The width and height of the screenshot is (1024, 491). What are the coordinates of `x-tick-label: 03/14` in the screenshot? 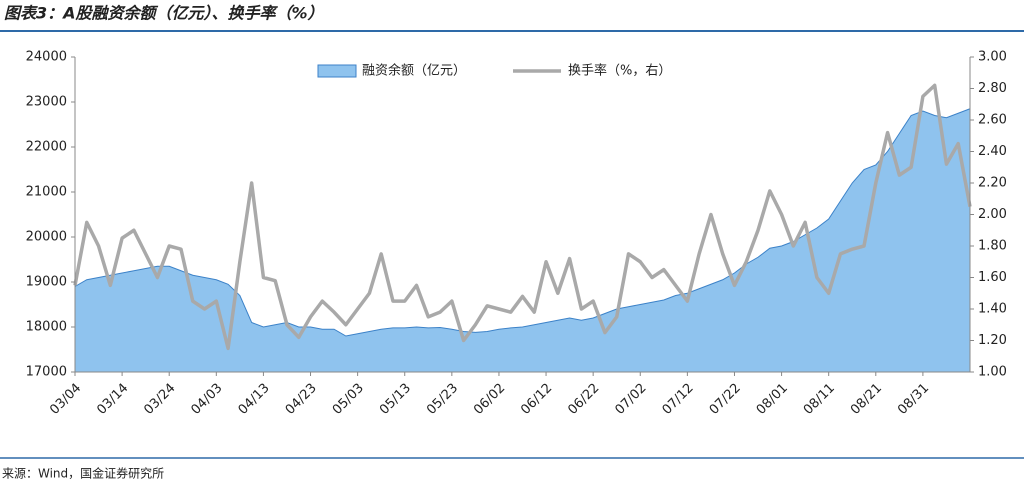 It's located at (112, 399).